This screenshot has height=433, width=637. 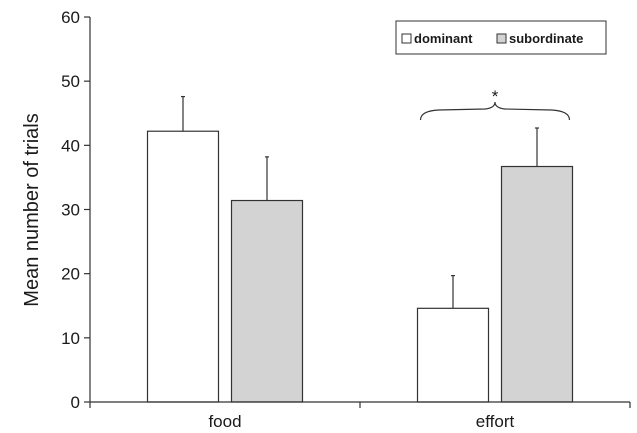 What do you see at coordinates (224, 421) in the screenshot?
I see `x-category-label: food` at bounding box center [224, 421].